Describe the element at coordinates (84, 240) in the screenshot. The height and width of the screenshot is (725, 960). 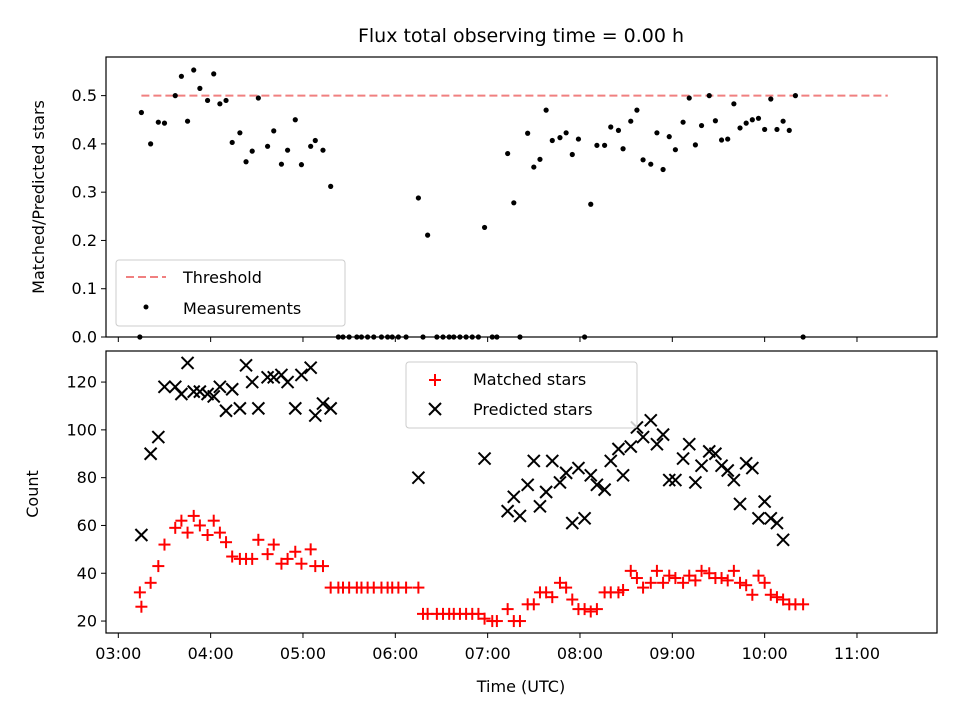
I see `top-y-tick-label: 0.2` at that location.